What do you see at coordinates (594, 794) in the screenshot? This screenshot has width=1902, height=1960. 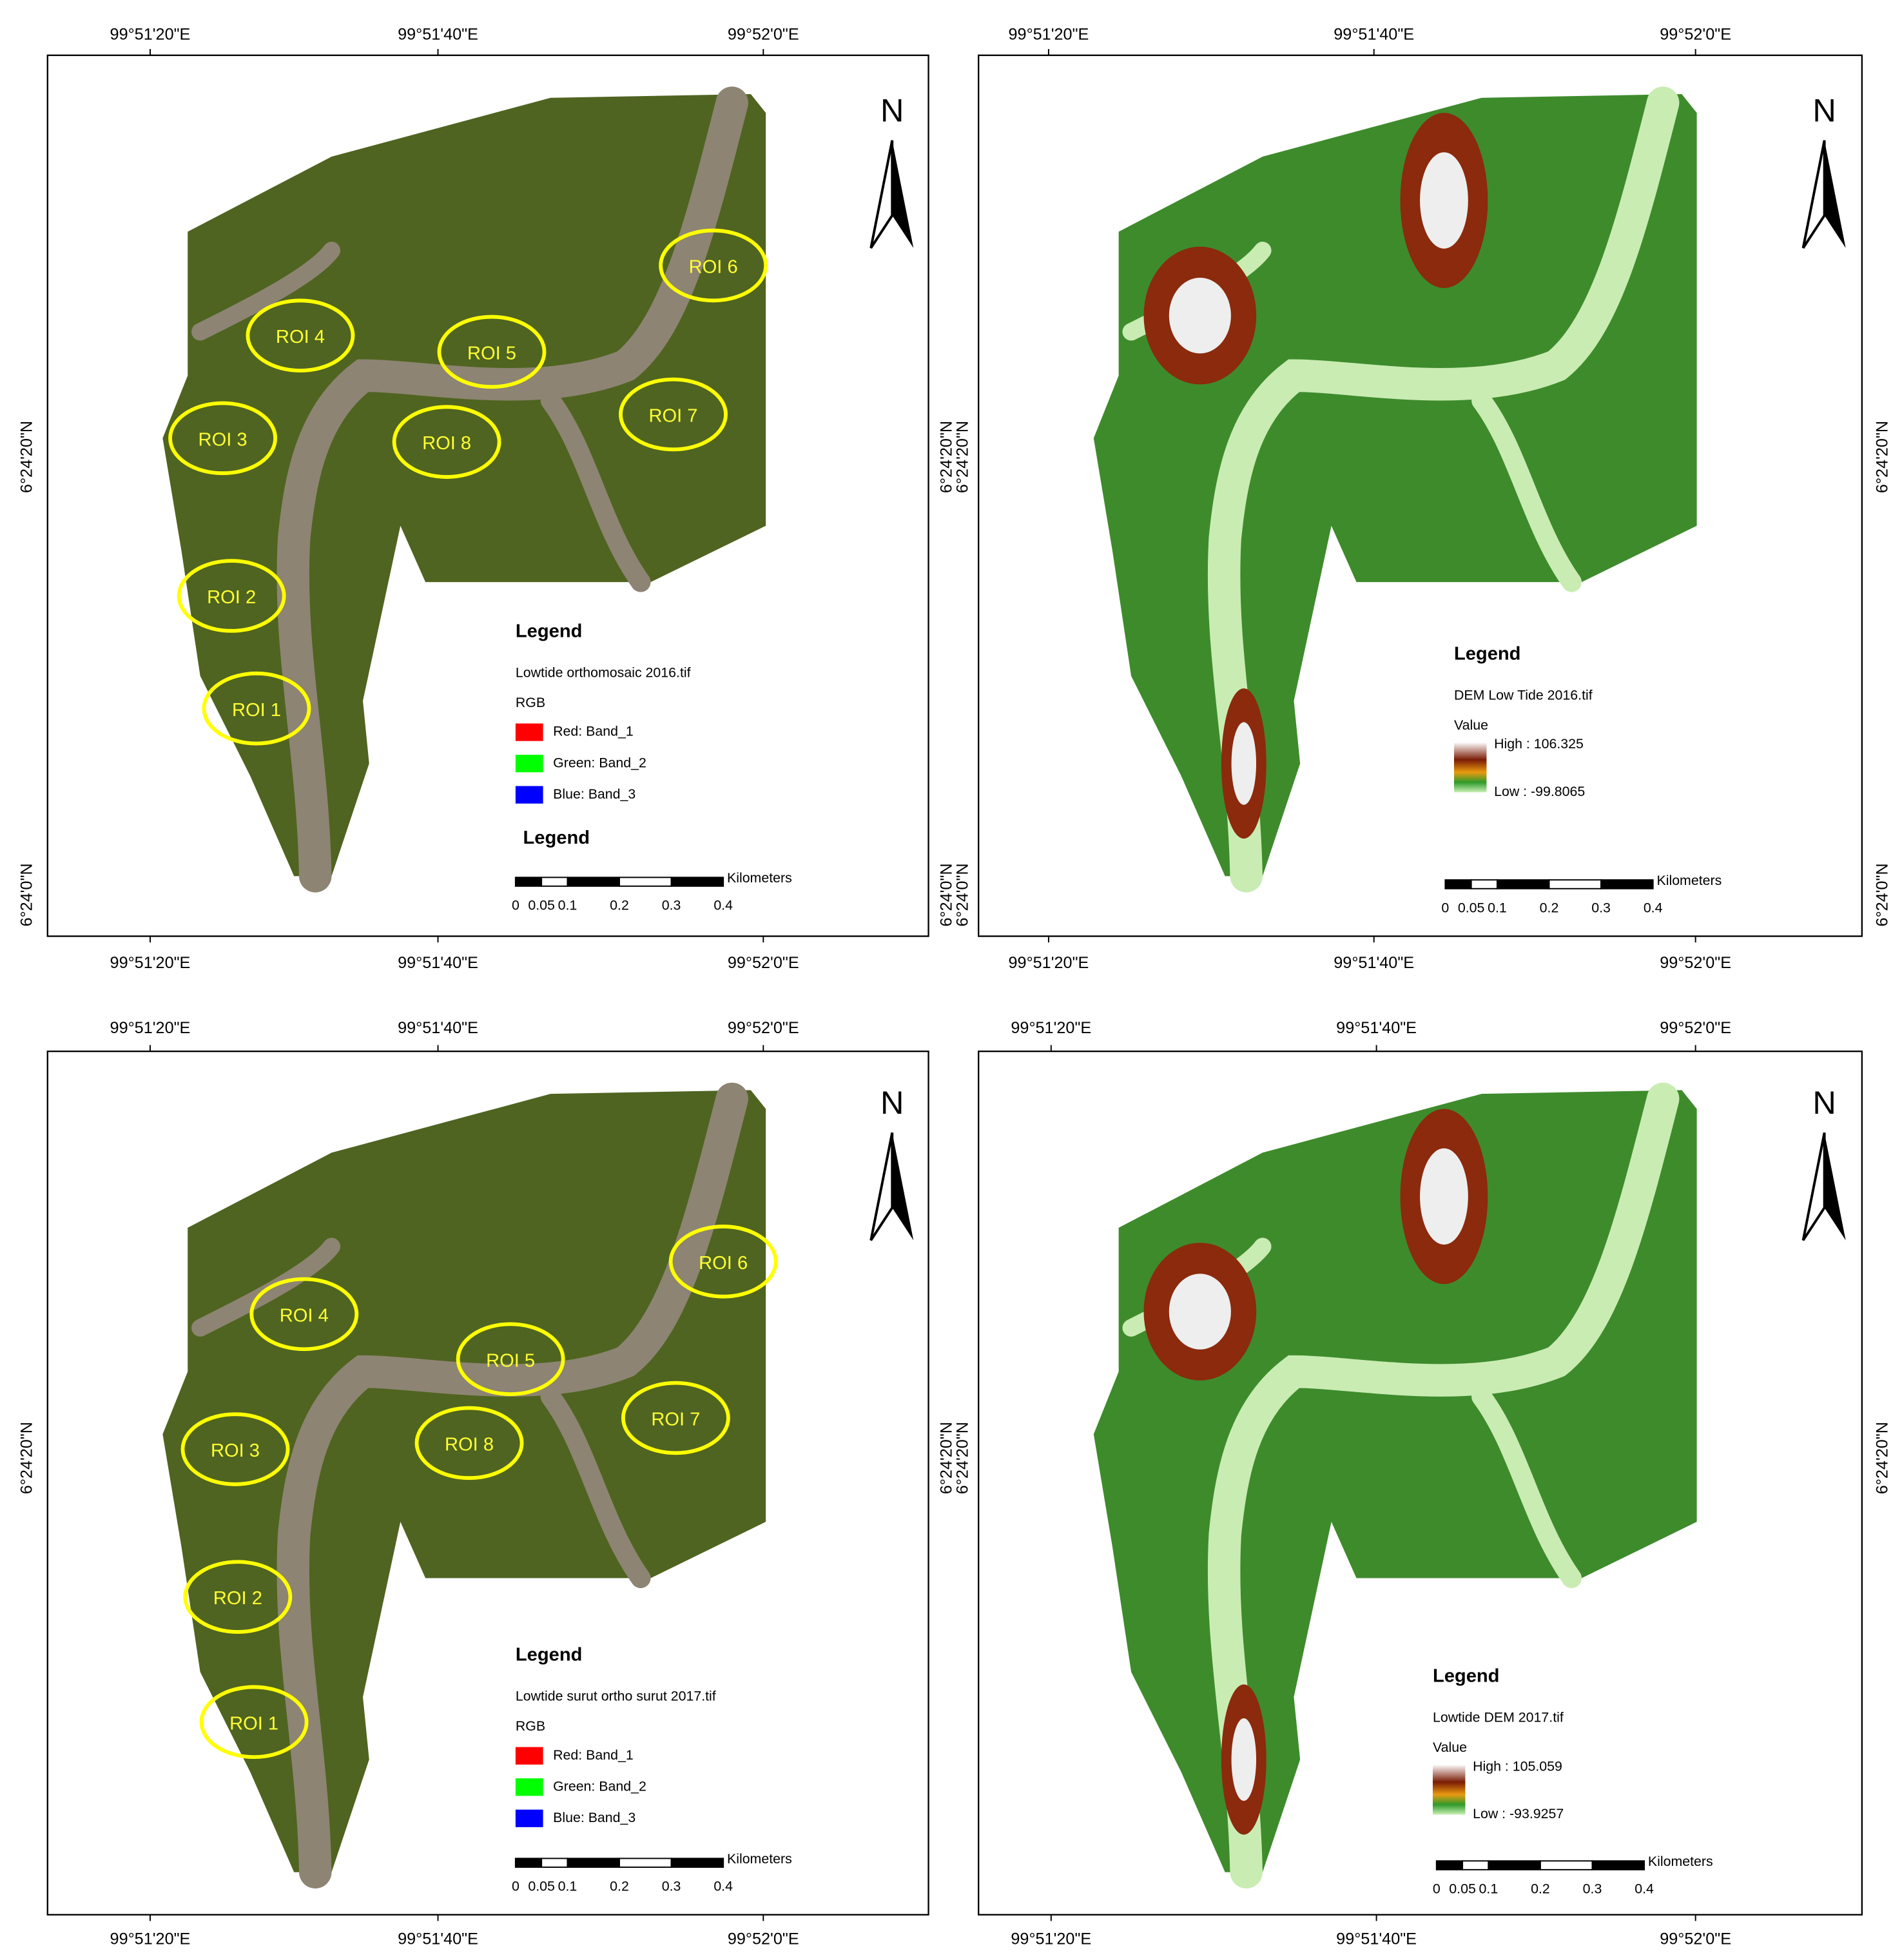 I see `legend-band: Blue: Band_3` at bounding box center [594, 794].